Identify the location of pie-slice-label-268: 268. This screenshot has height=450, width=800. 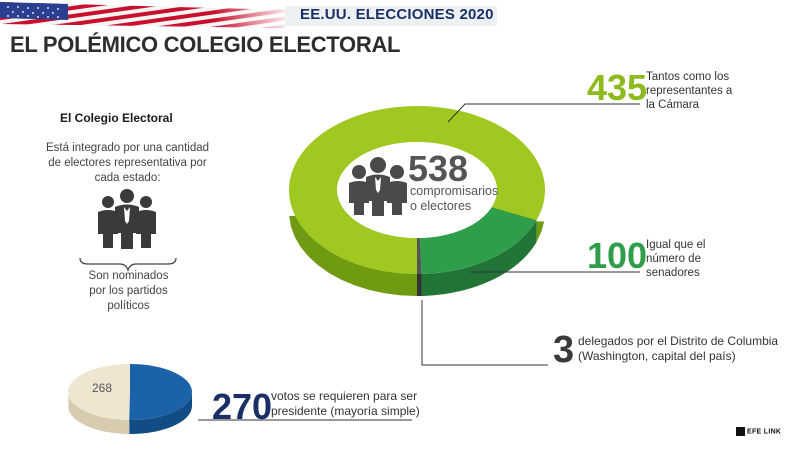
(102, 388).